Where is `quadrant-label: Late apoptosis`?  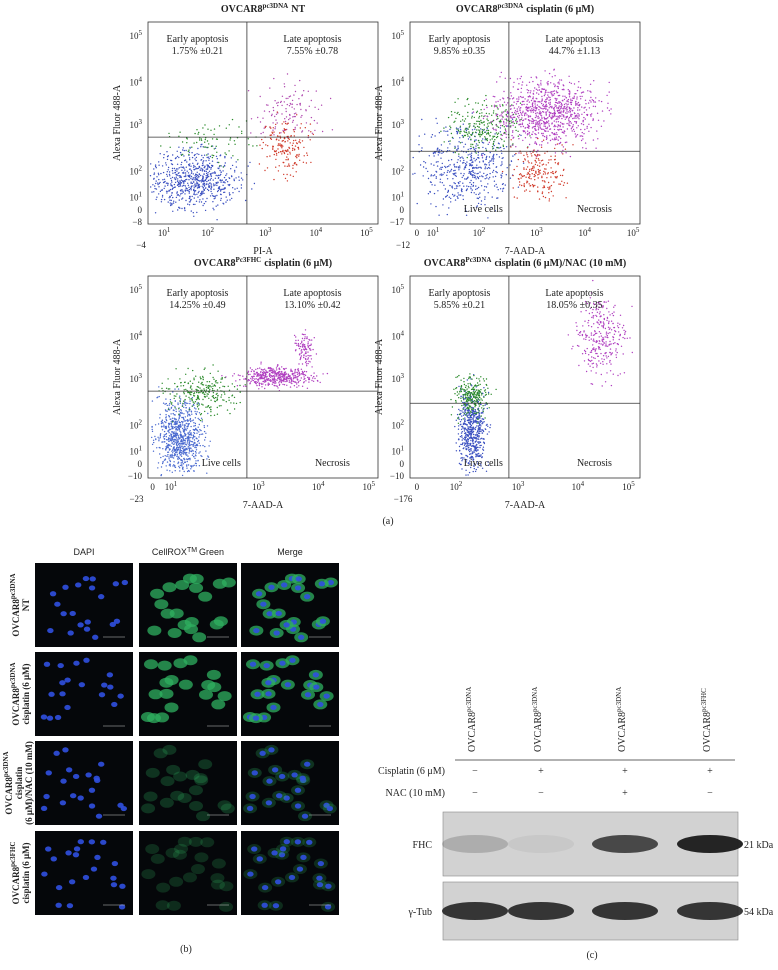
quadrant-label: Late apoptosis is located at coordinates (312, 293).